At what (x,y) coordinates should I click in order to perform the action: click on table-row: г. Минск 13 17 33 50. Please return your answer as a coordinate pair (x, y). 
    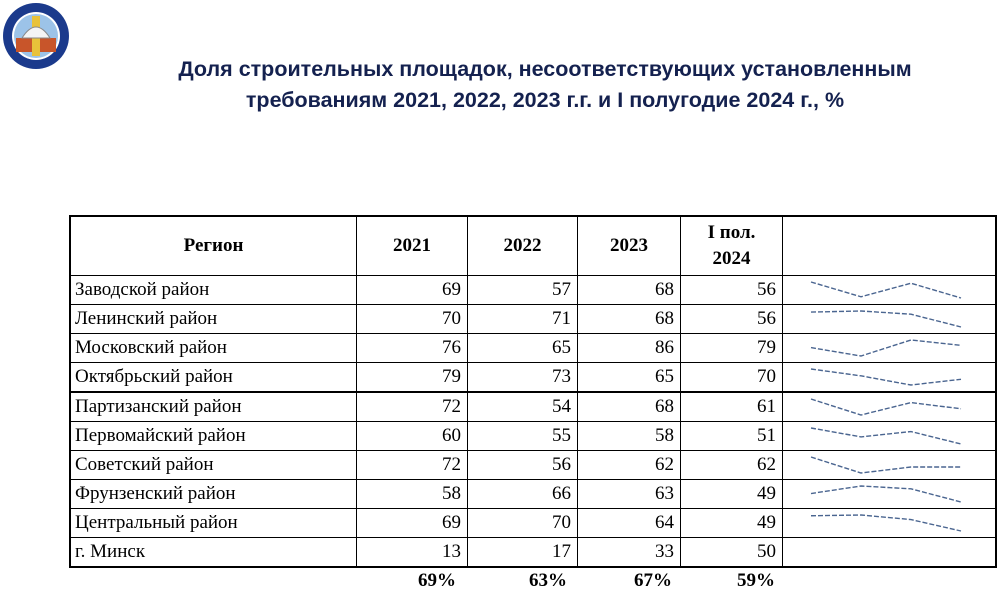
    Looking at the image, I should click on (533, 552).